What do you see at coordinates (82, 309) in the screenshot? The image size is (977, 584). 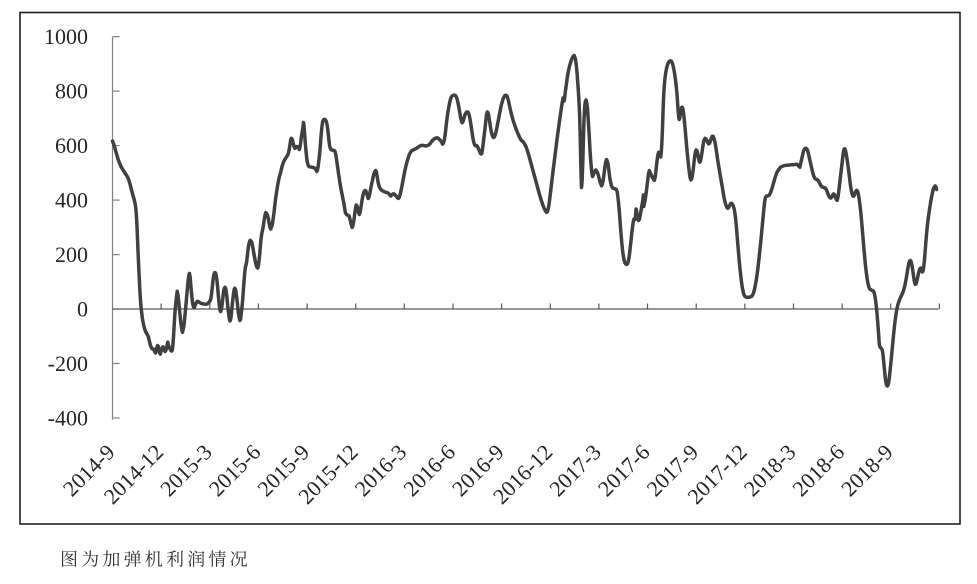 I see `svg-text: 0` at bounding box center [82, 309].